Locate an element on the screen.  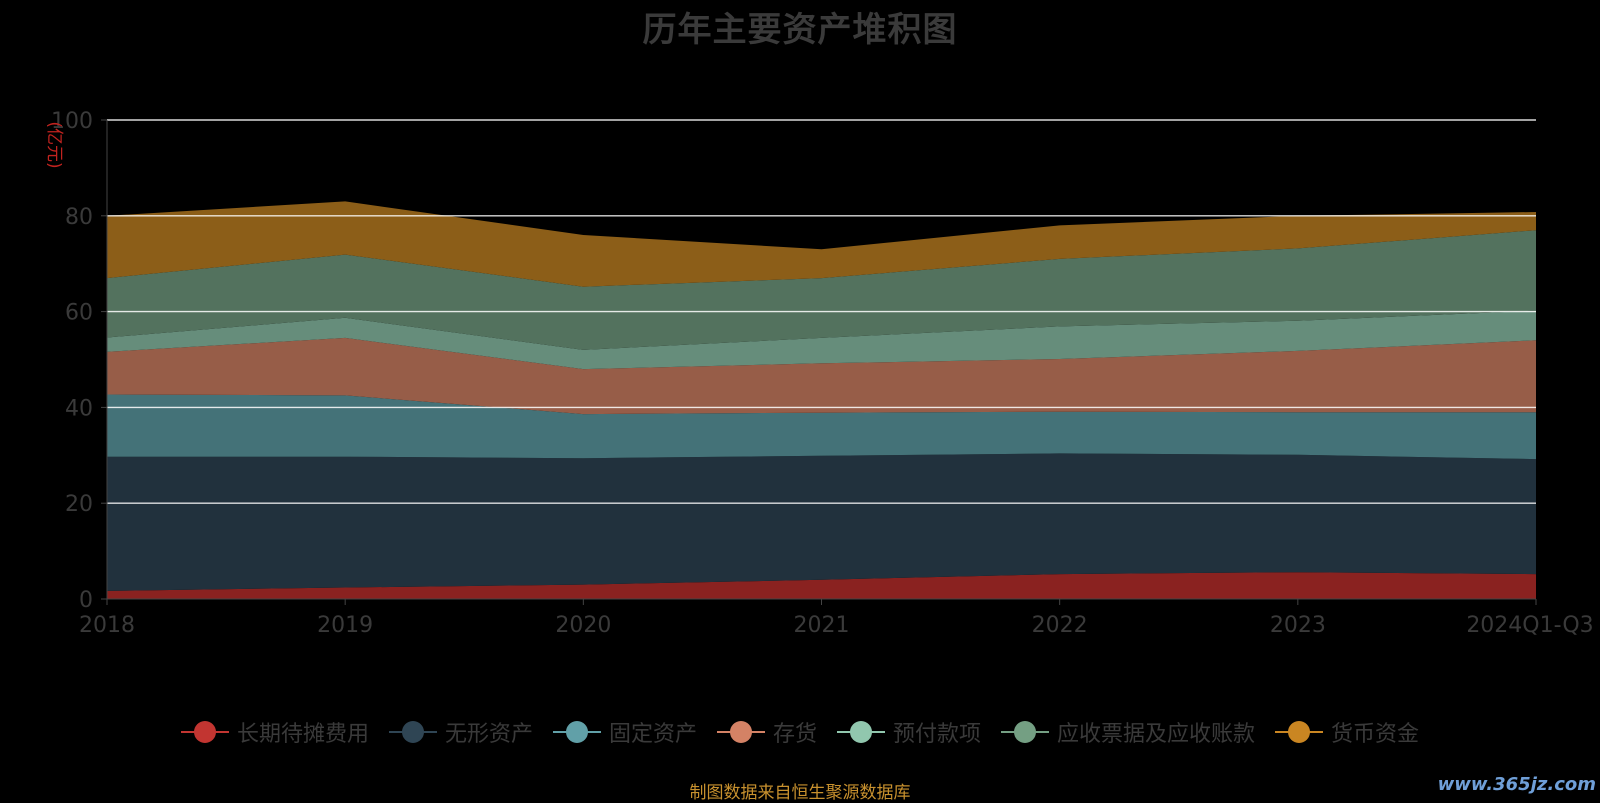
y-tick-label-2: 40 is located at coordinates (79, 408).